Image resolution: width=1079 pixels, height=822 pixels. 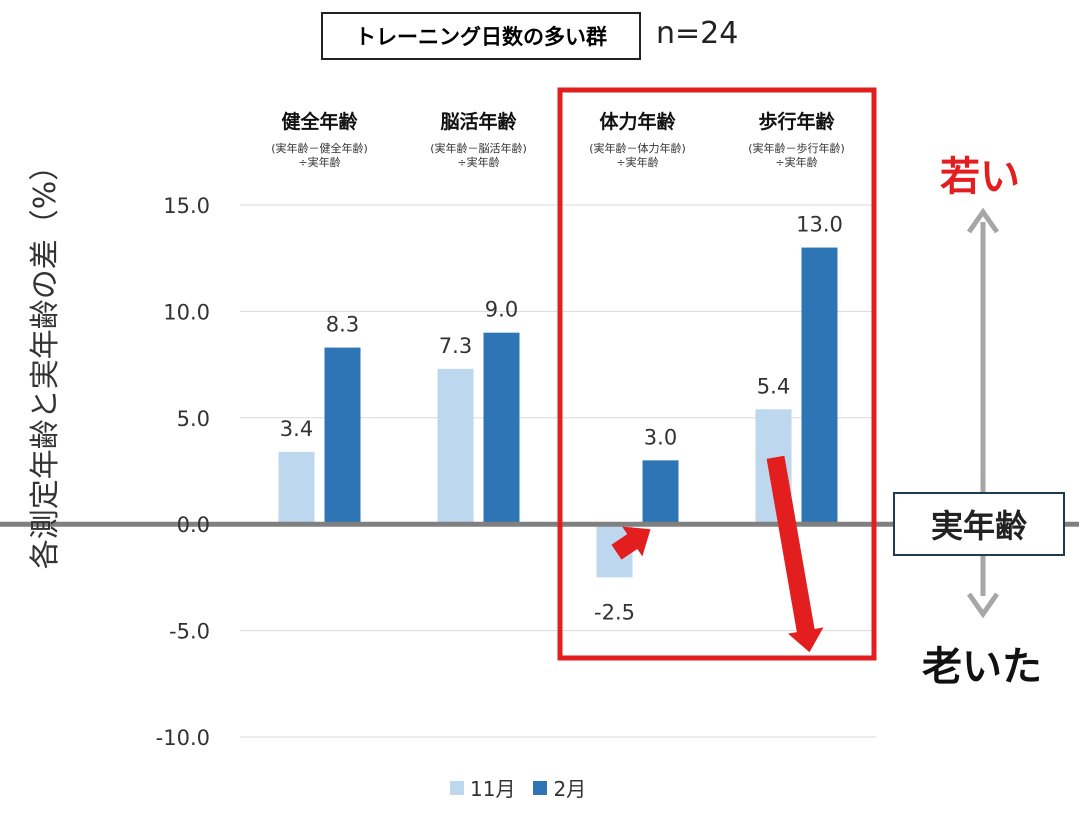 What do you see at coordinates (796, 121) in the screenshot?
I see `category-name: 歩行年齢` at bounding box center [796, 121].